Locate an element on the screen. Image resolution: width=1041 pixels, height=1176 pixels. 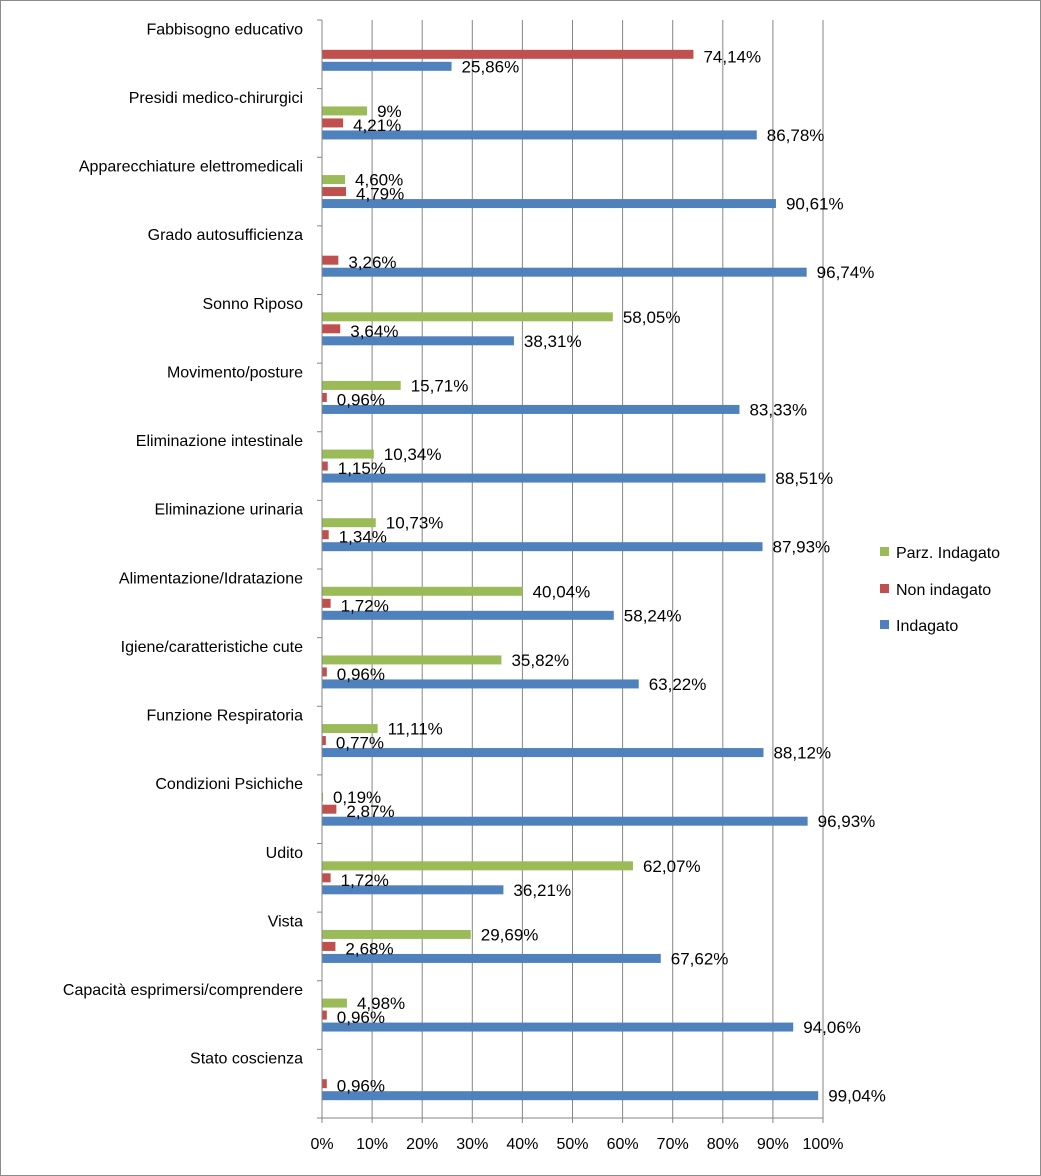
x-tick-label: 100% is located at coordinates (823, 1144).